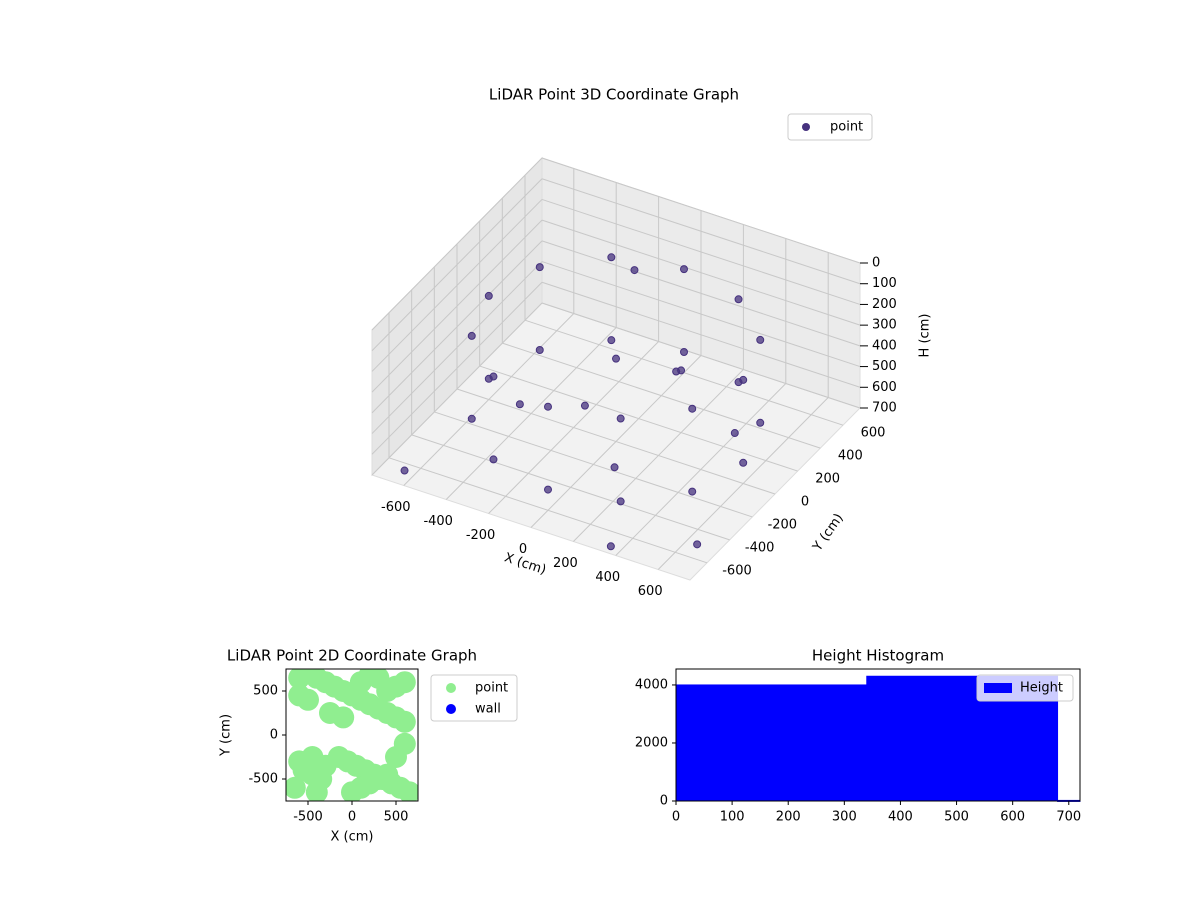 This screenshot has width=1200, height=900. I want to click on z-axis-label: H (cm), so click(925, 336).